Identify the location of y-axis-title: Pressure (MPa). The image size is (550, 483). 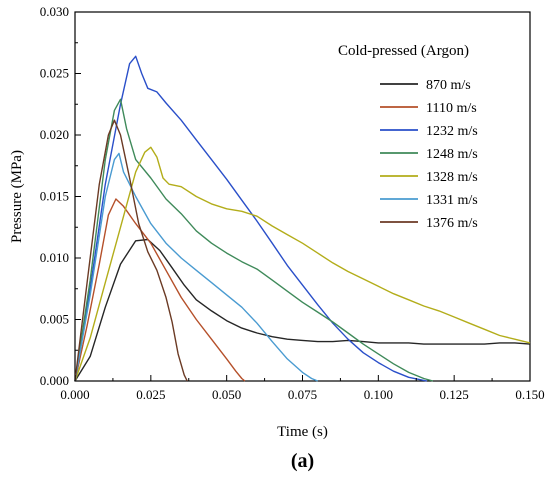
(17, 196).